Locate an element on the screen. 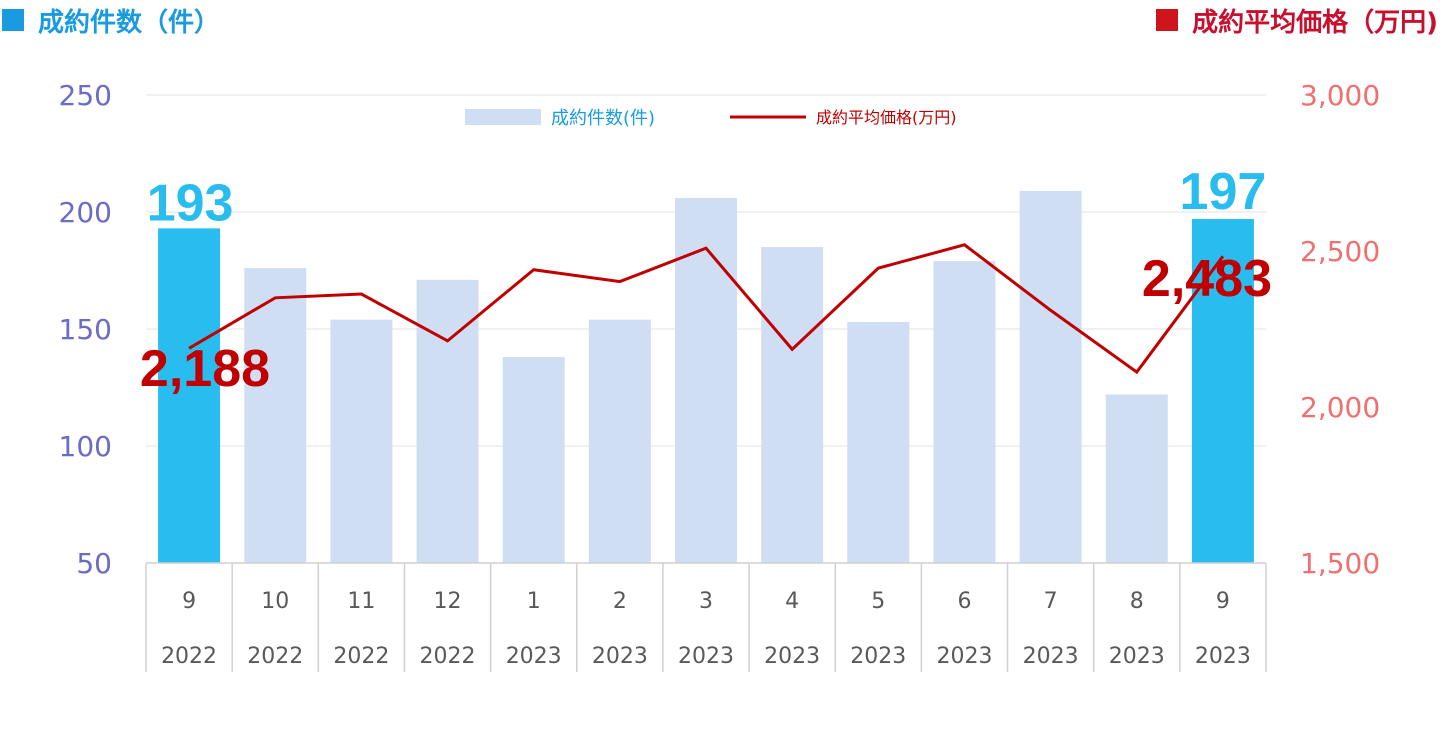 The width and height of the screenshot is (1440, 738). right-axis-tick-label: 3,000 is located at coordinates (1340, 95).